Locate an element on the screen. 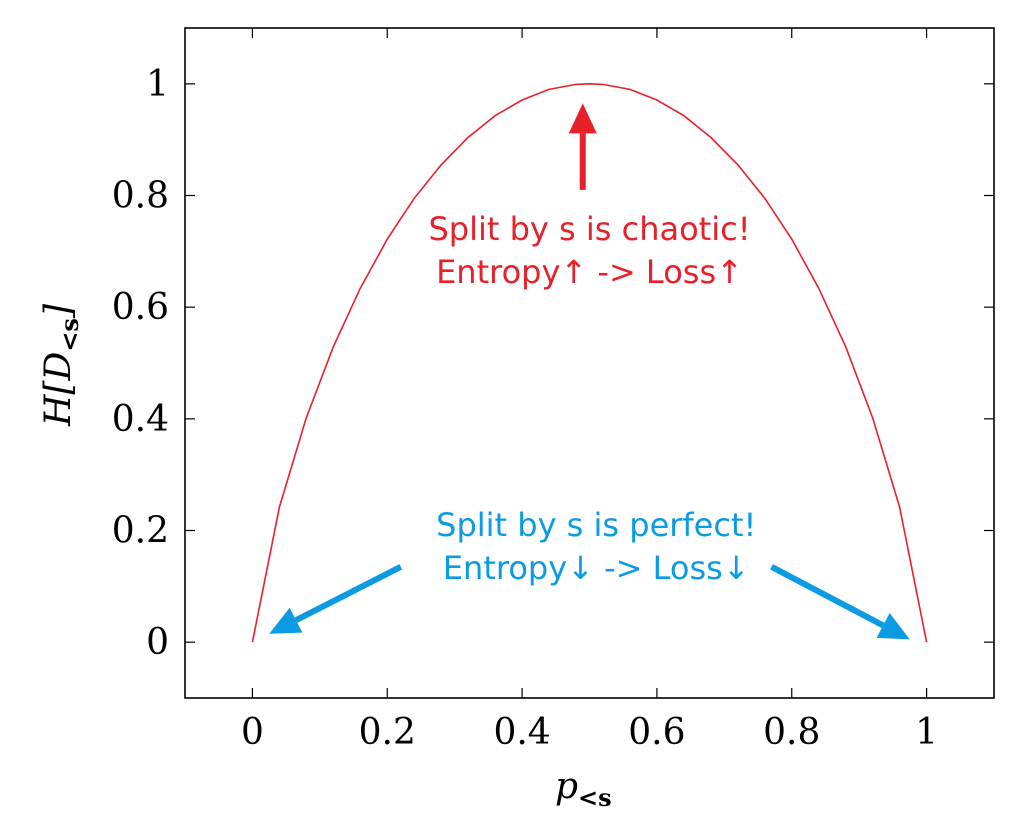  y-tick-labels: 0 0.2 0.4 0.6 0.8 1 is located at coordinates (140, 363).